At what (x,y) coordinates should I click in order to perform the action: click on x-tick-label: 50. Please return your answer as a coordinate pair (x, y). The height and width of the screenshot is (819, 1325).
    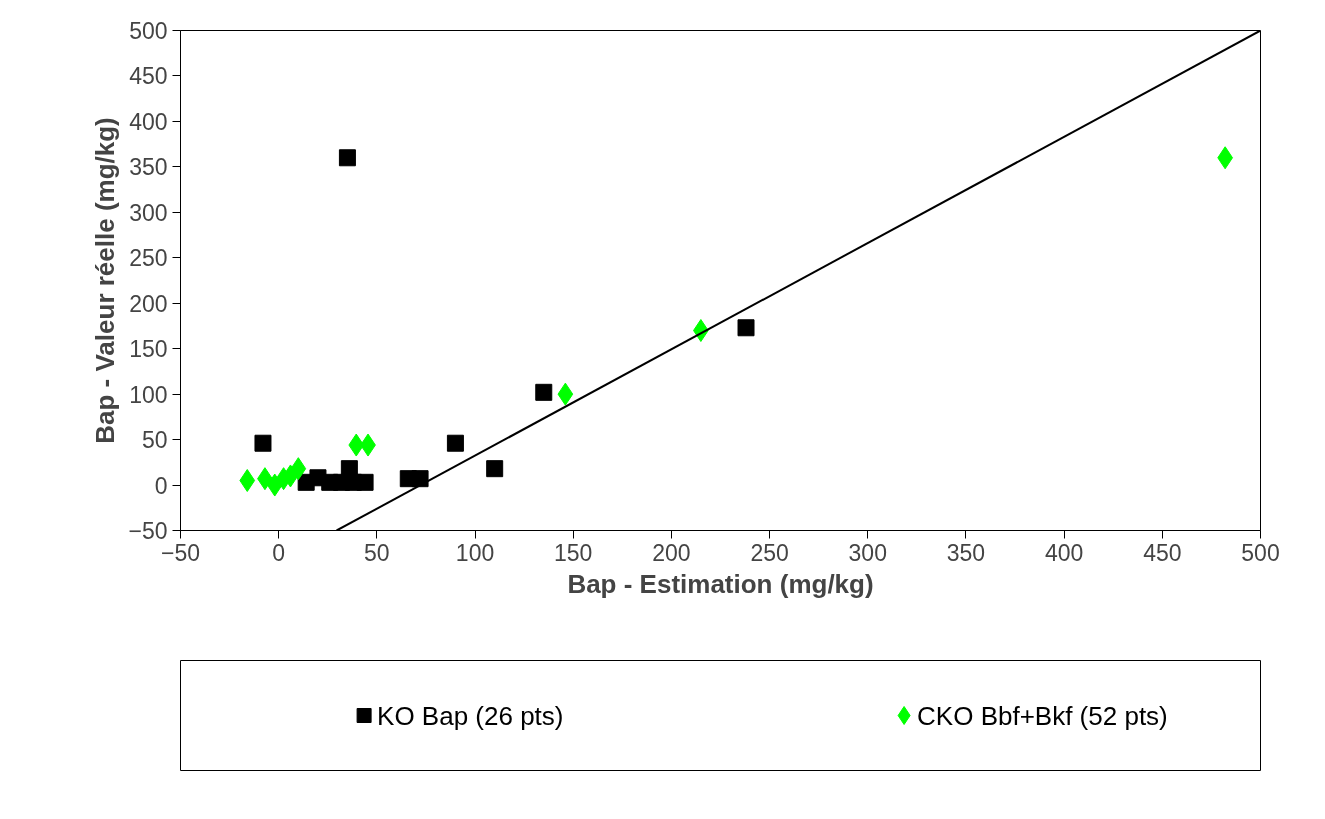
    Looking at the image, I should click on (377, 552).